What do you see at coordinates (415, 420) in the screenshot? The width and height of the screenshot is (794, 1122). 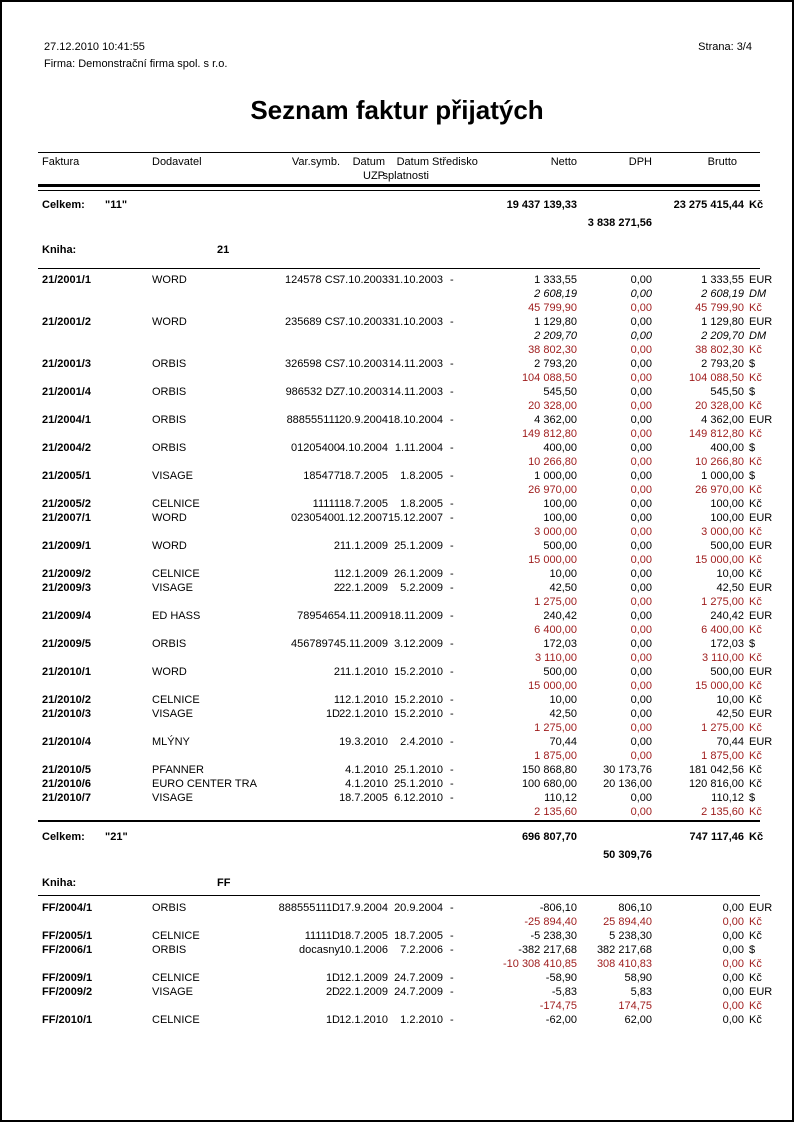 I see `date-due: 18.10.2004` at bounding box center [415, 420].